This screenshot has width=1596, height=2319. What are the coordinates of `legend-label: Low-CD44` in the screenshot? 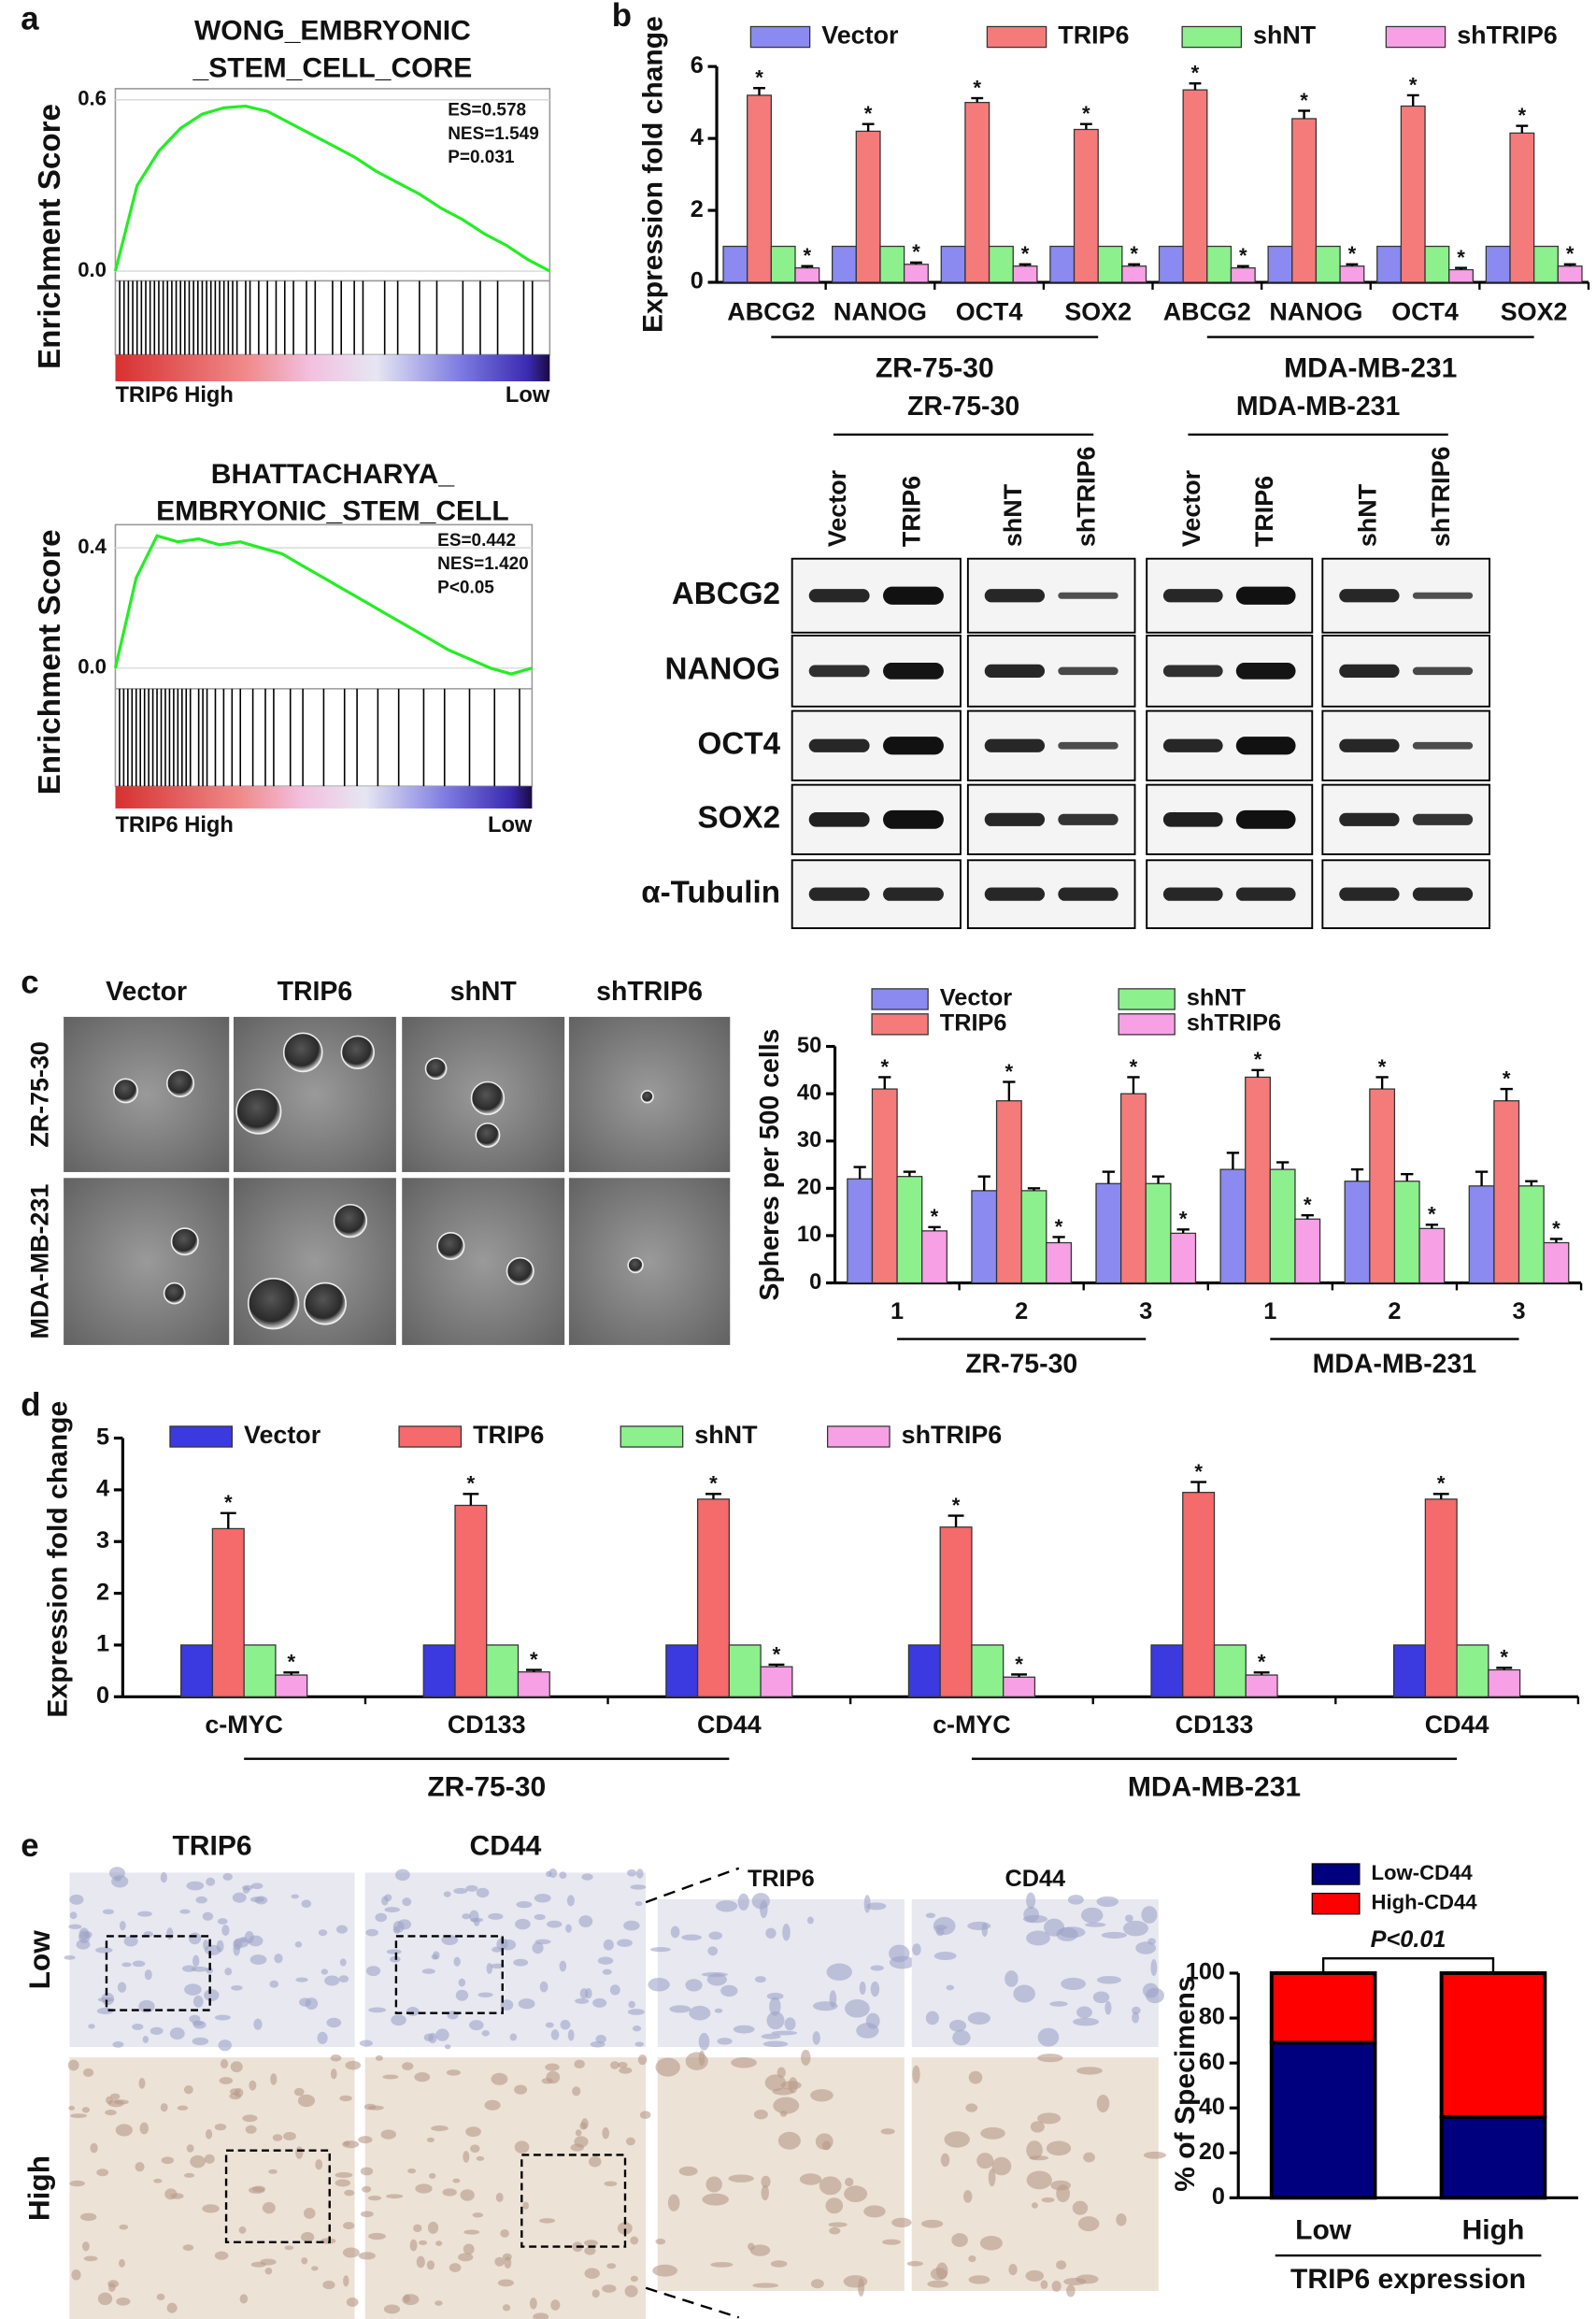 It's located at (1423, 1872).